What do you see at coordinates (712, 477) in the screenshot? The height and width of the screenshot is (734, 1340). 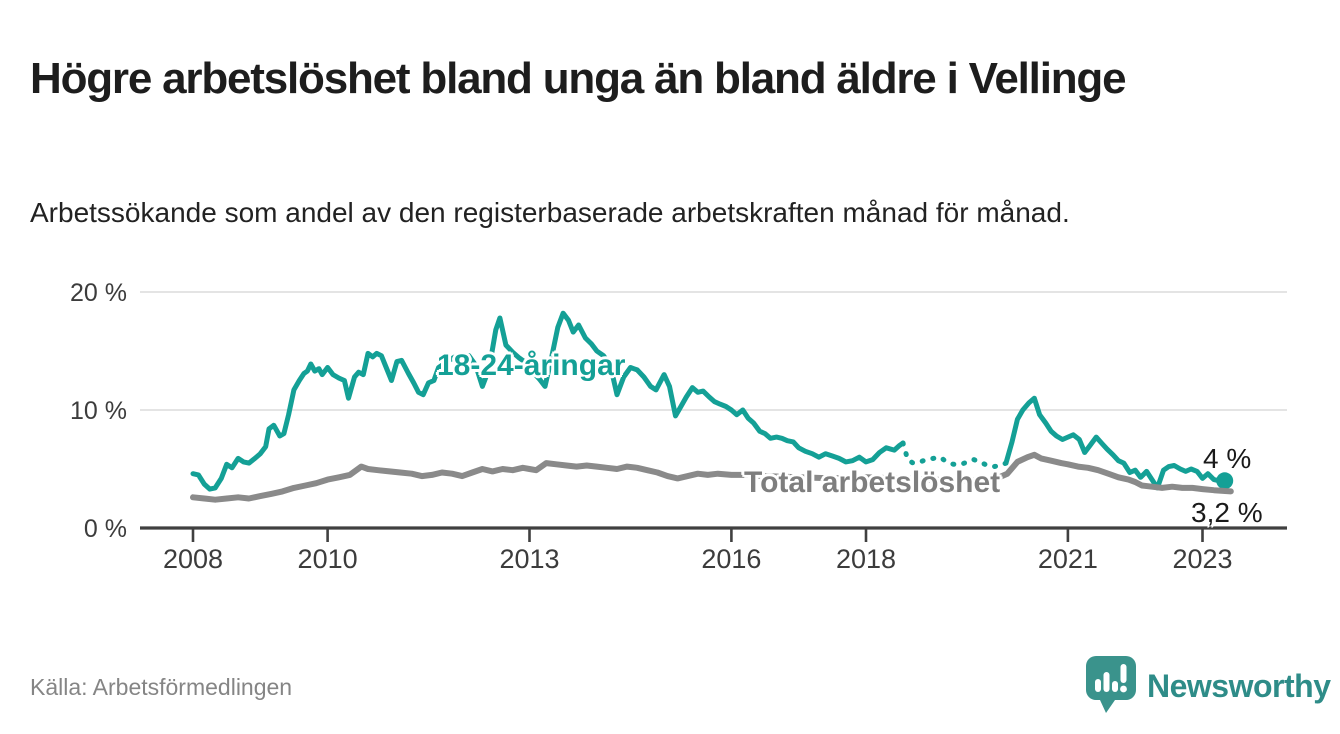 I see `series-line-total` at bounding box center [712, 477].